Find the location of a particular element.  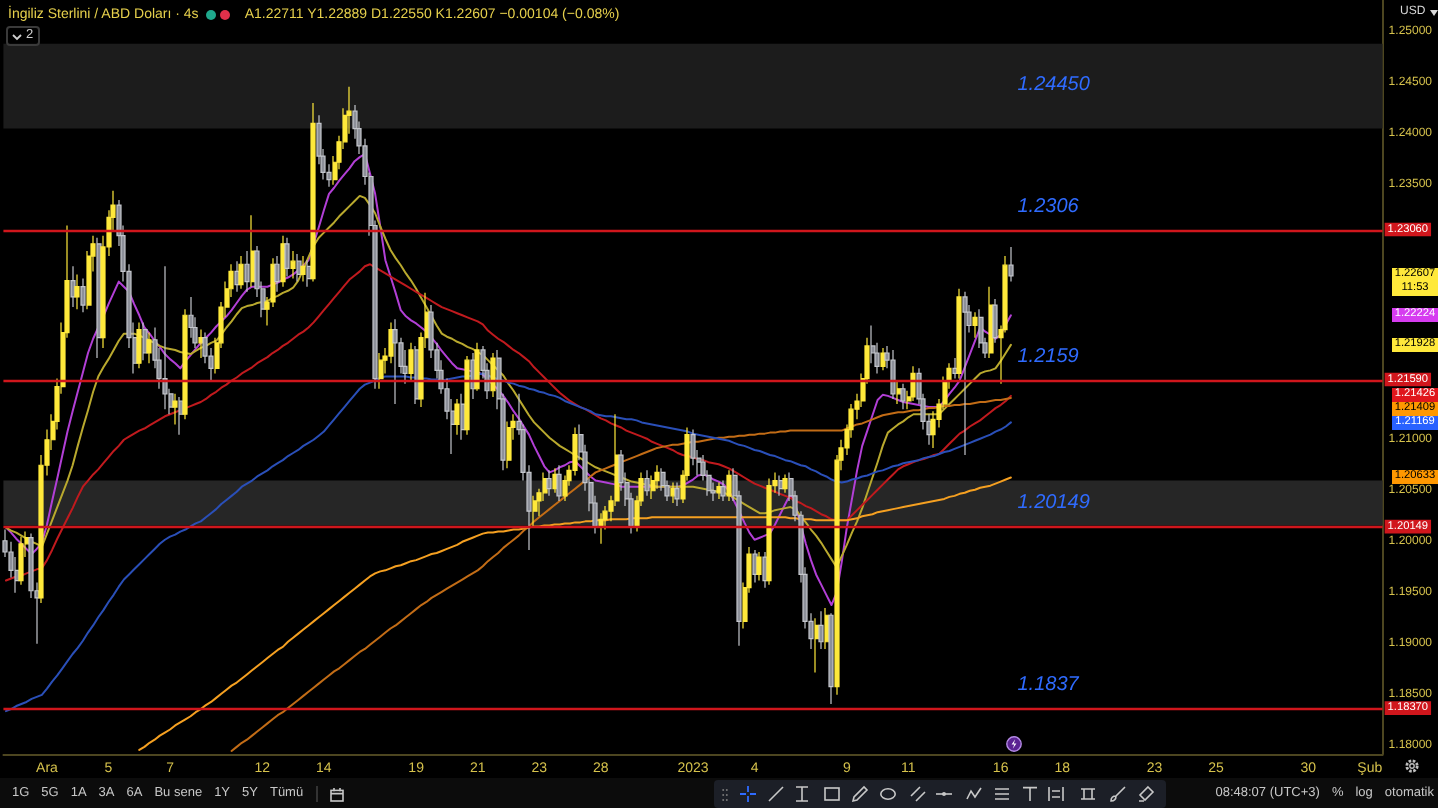

annotation: 1.20149 is located at coordinates (1053, 503).